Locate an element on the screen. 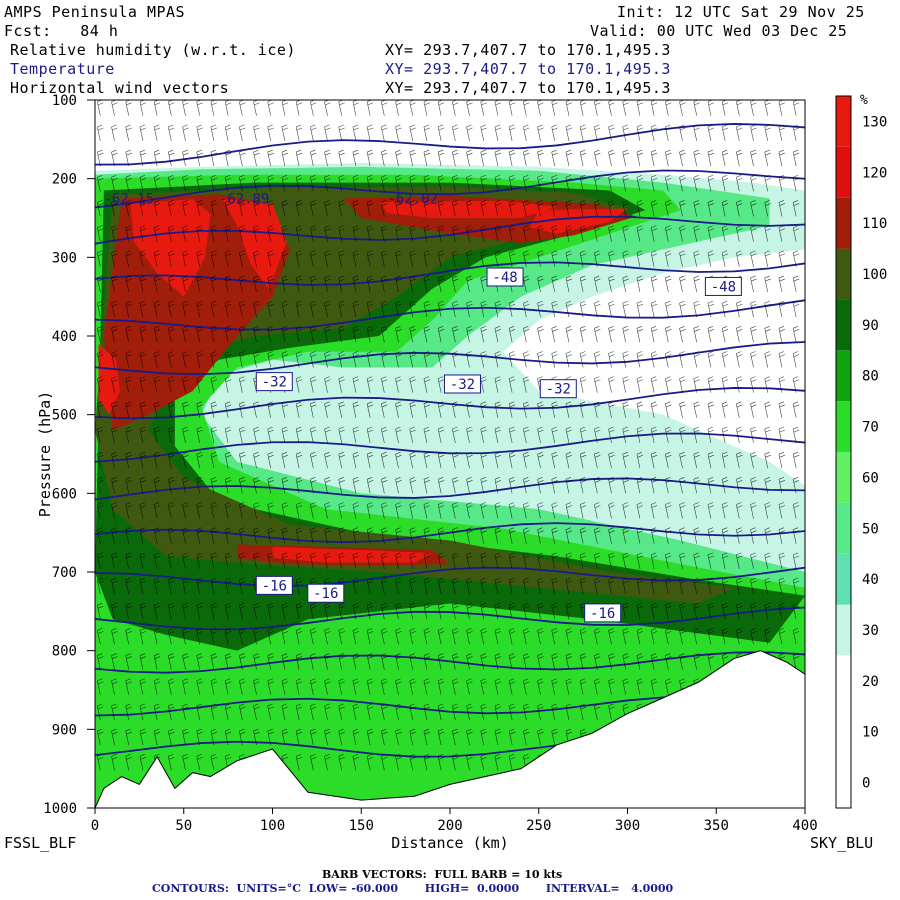 The height and width of the screenshot is (900, 900). colorbar-swatch is located at coordinates (843, 223).